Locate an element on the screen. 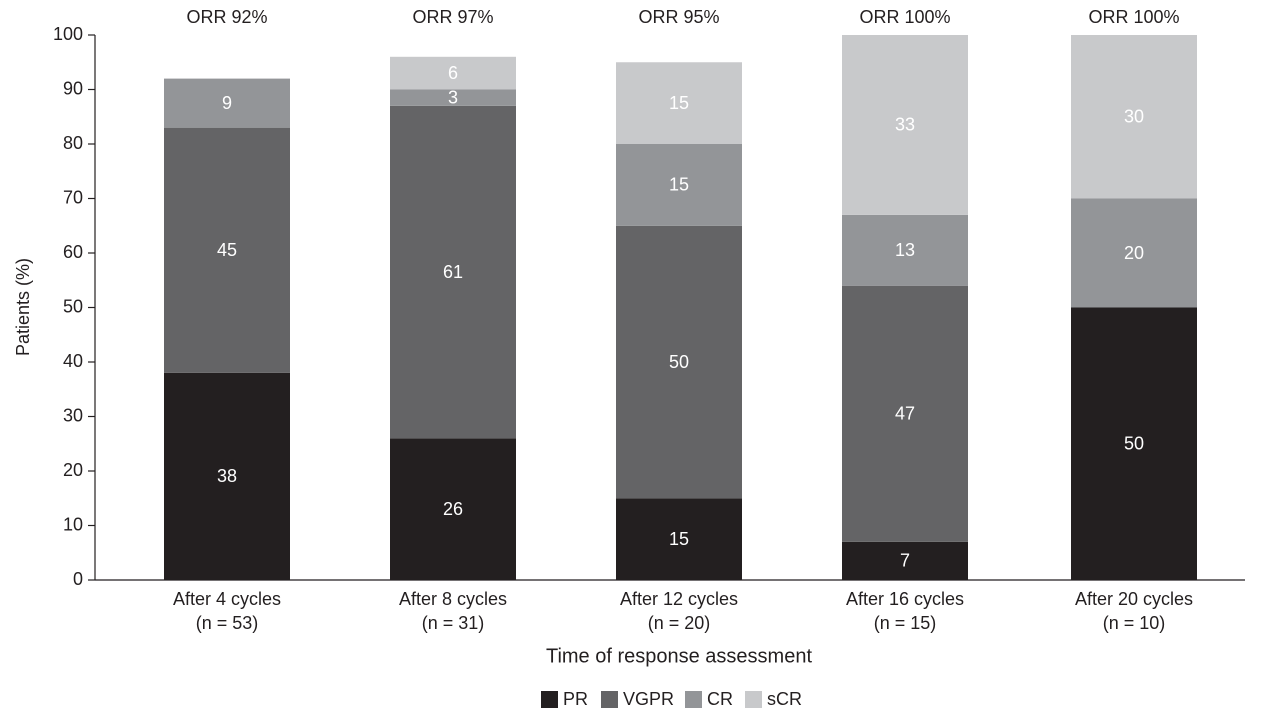  data-label: 38 is located at coordinates (227, 476).